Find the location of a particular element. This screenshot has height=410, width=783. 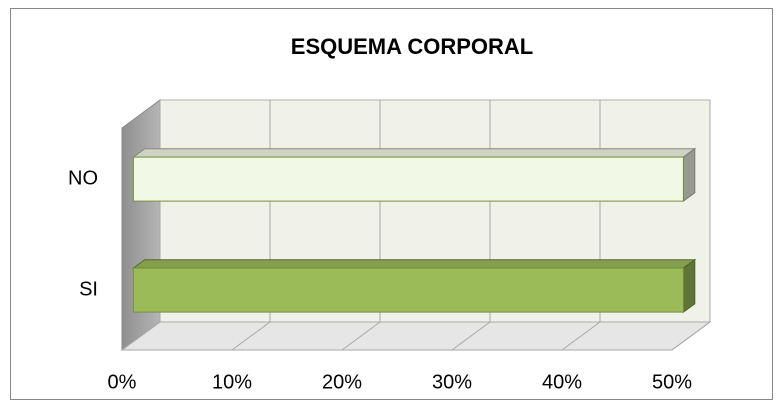

x-tick-label: 20% is located at coordinates (342, 382).